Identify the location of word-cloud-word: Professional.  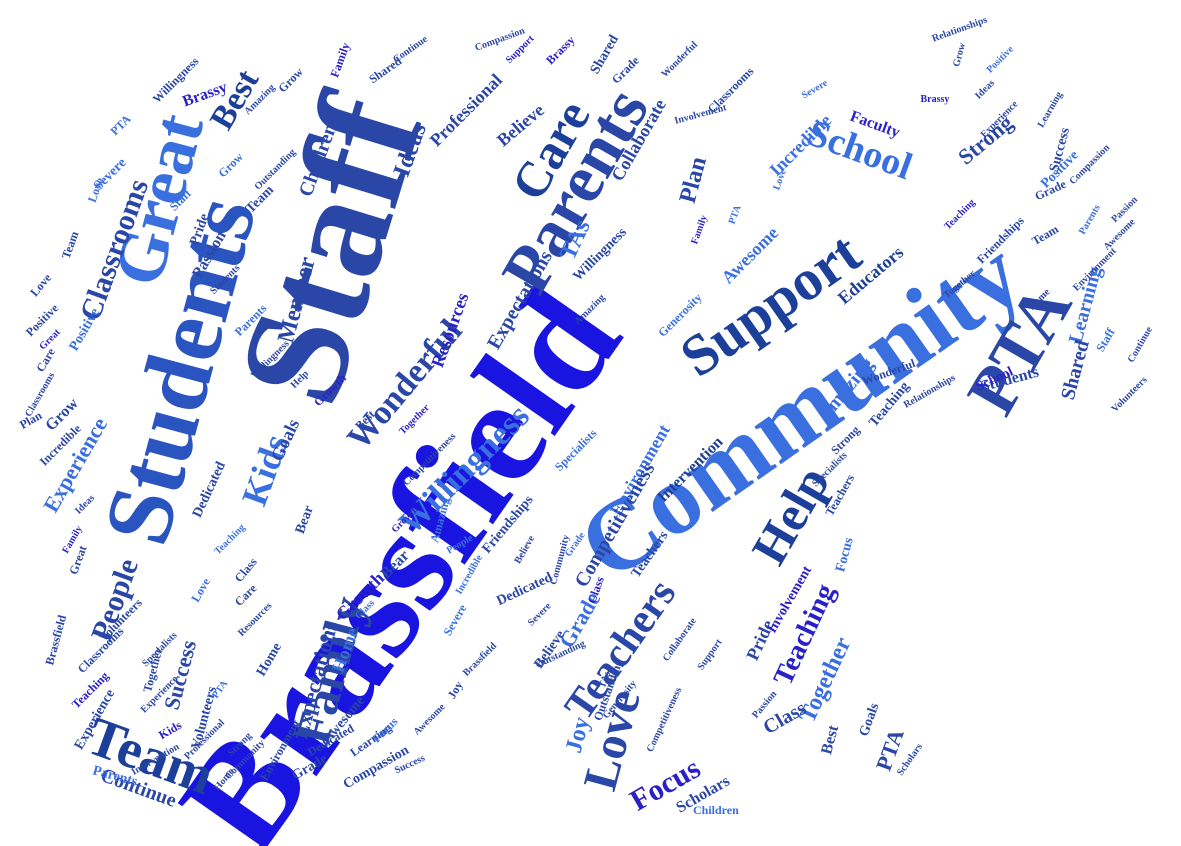
(466, 110).